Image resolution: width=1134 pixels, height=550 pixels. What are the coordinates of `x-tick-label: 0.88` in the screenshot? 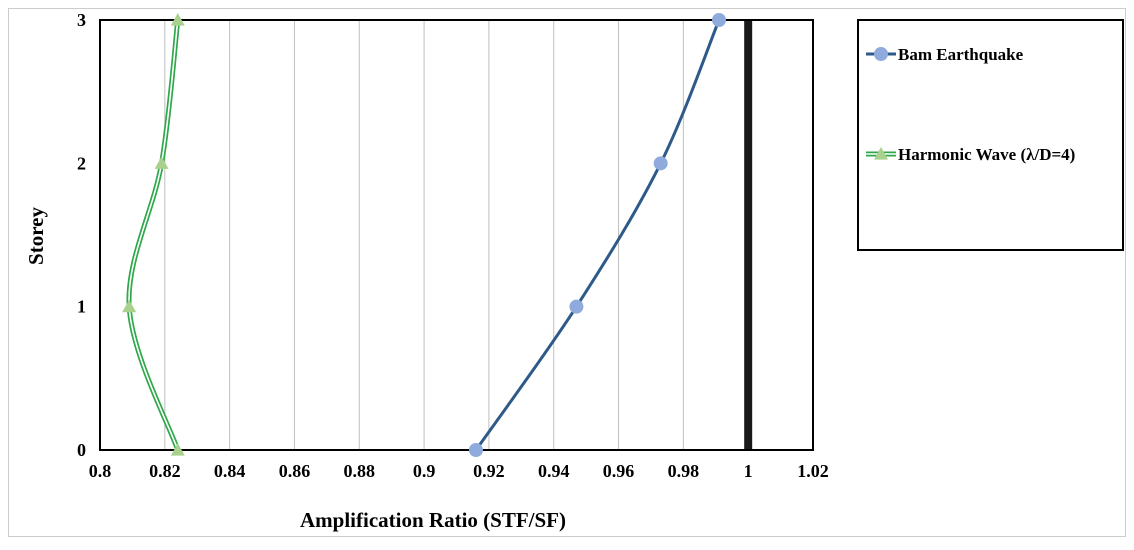 It's located at (360, 471).